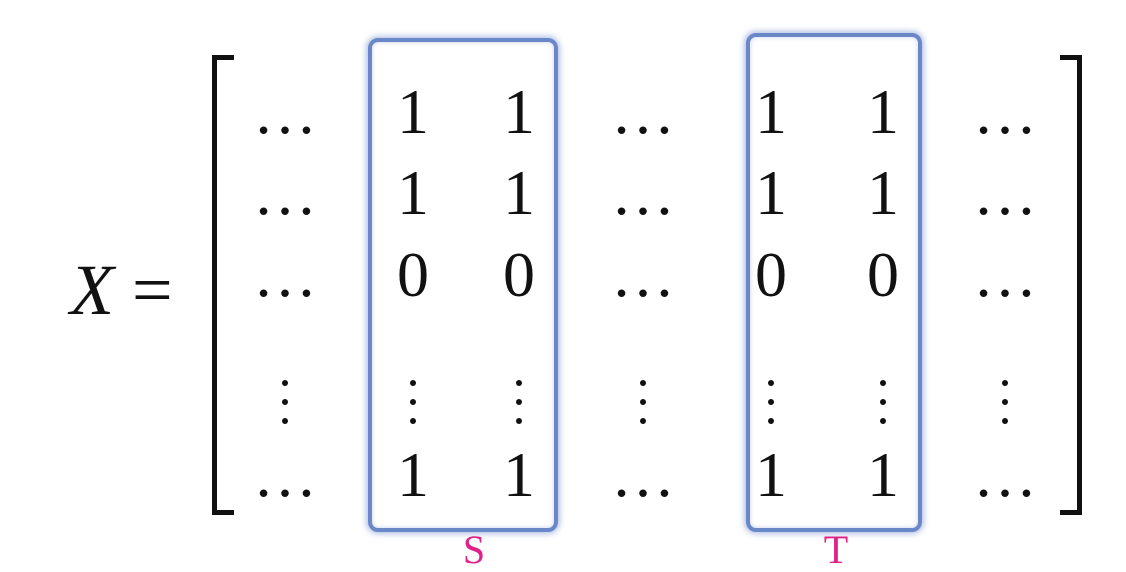 Image resolution: width=1126 pixels, height=572 pixels. What do you see at coordinates (121, 290) in the screenshot?
I see `lhs: X =` at bounding box center [121, 290].